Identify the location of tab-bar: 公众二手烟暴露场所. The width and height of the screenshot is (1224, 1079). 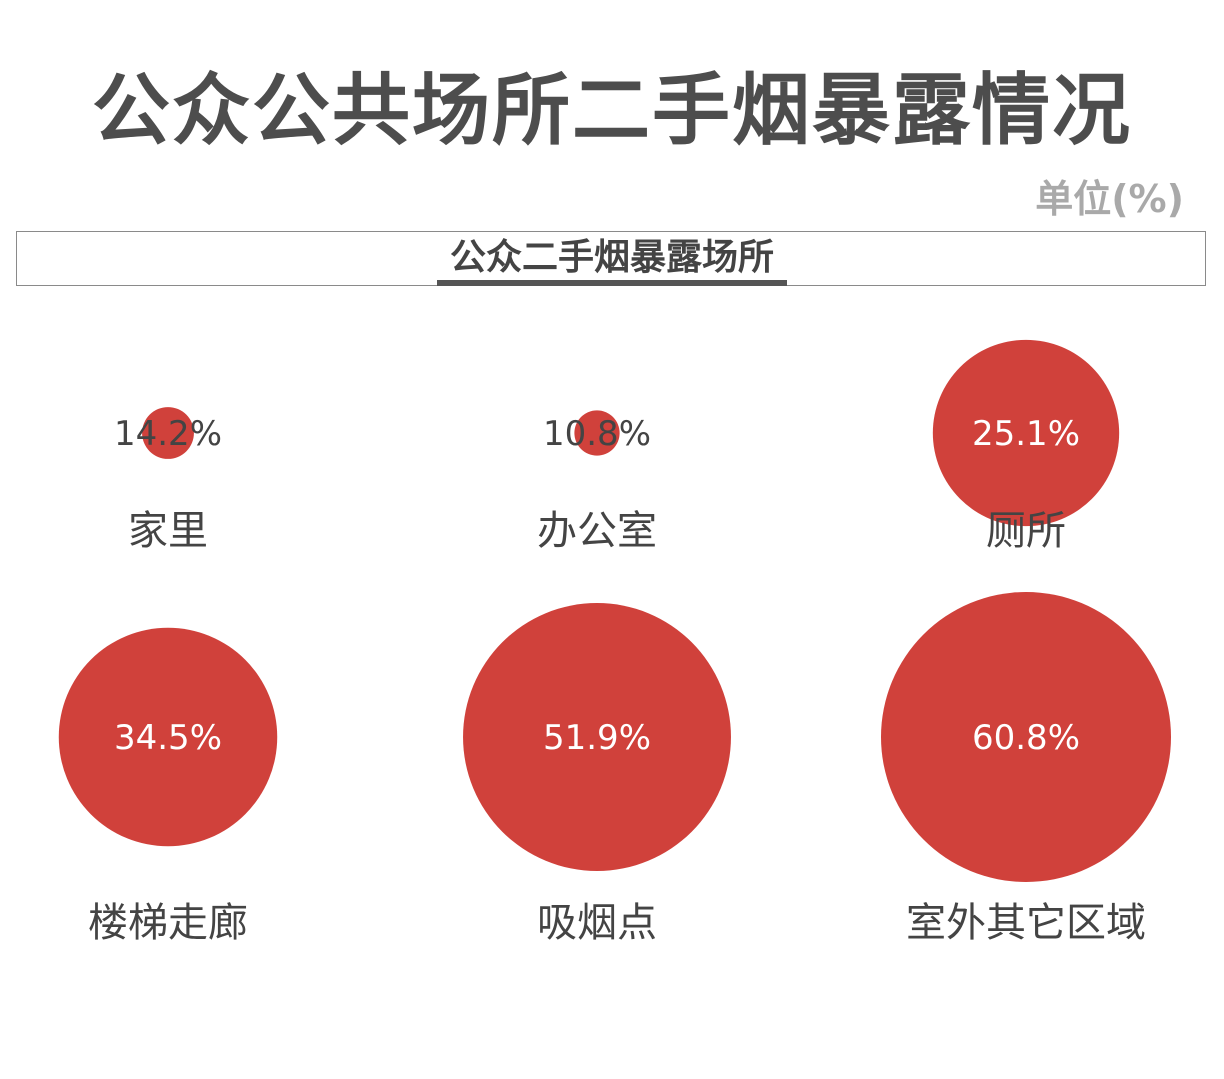
(611, 258).